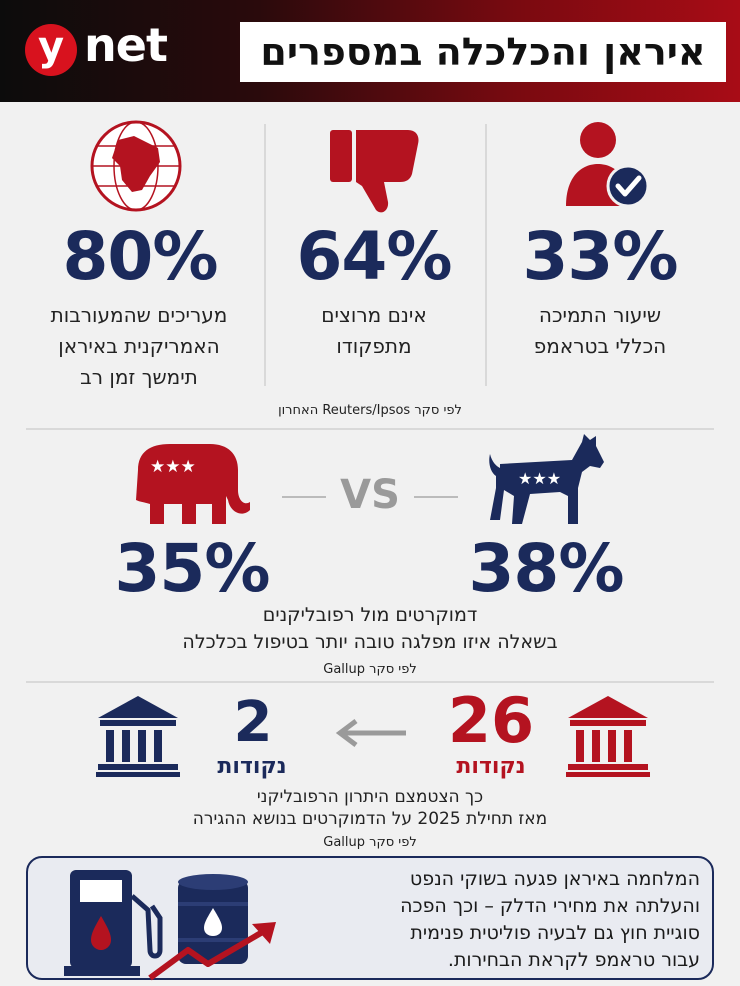  Describe the element at coordinates (138, 736) in the screenshot. I see `bank-building-icon-navy` at that location.